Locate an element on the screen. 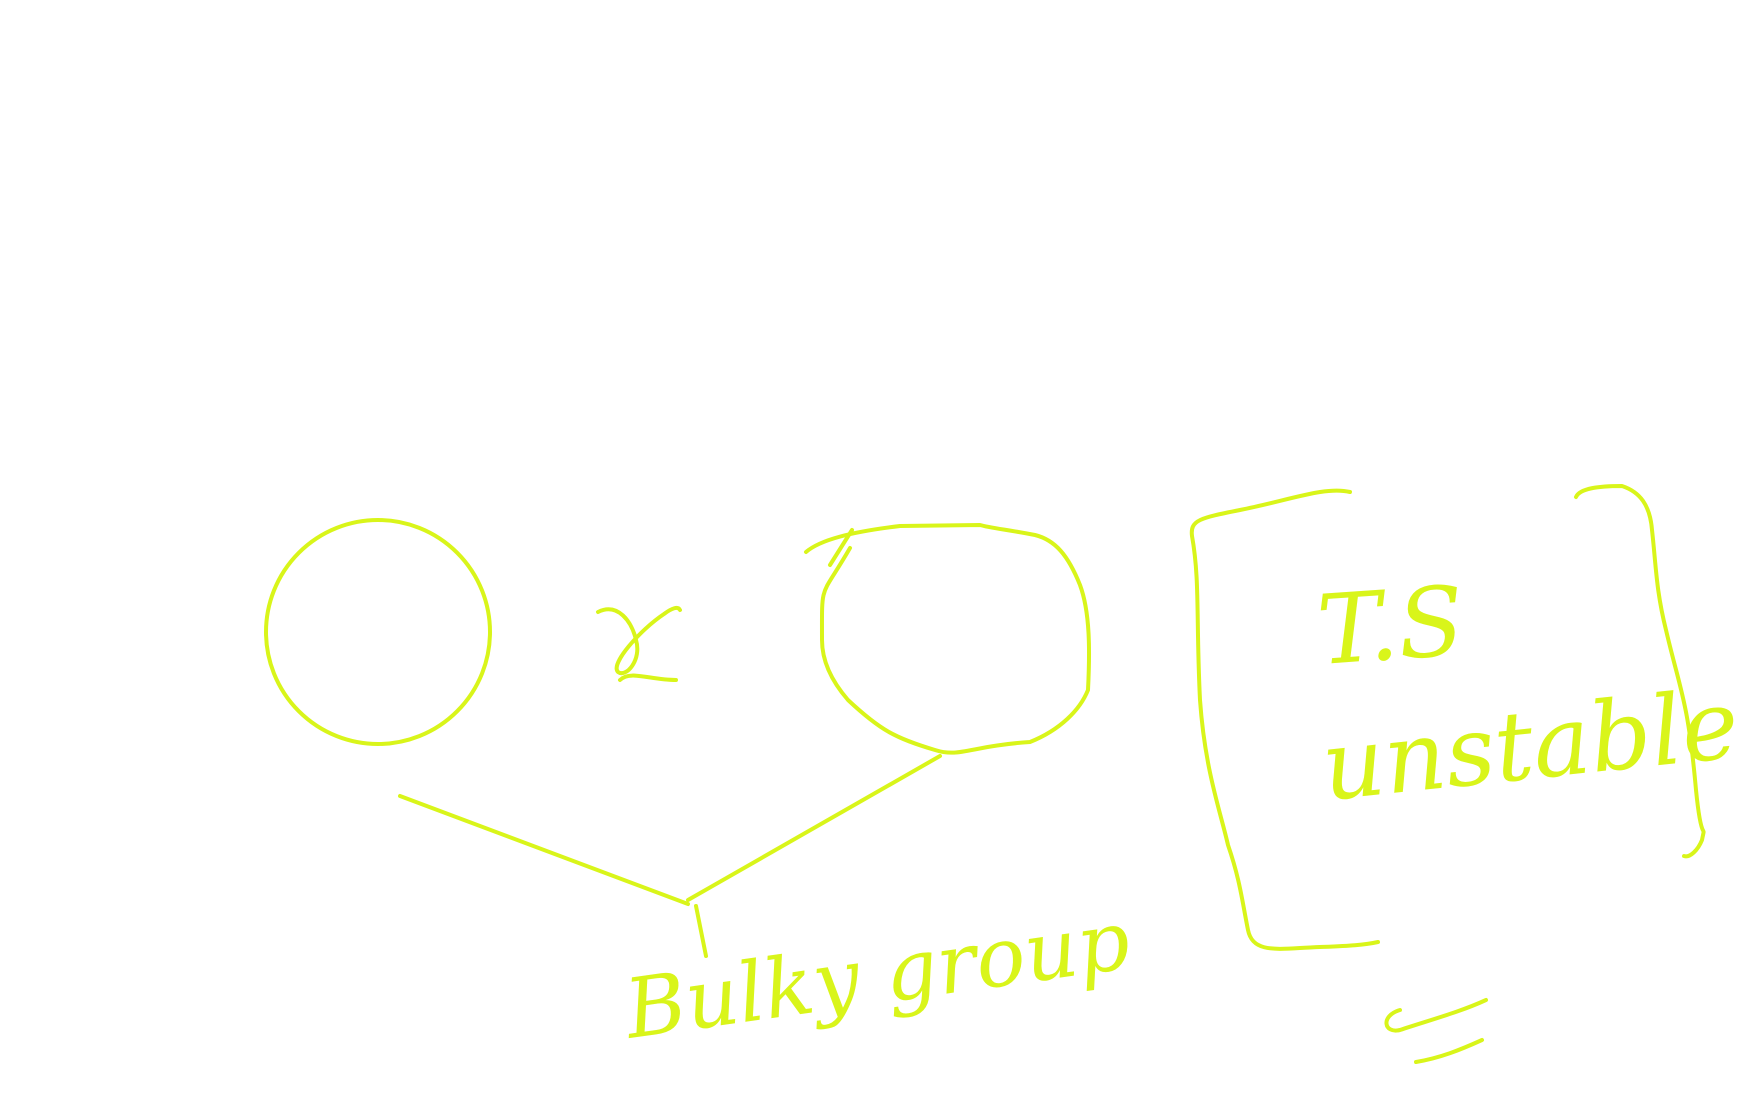 This screenshot has width=1744, height=1112. bracket-left is located at coordinates (1284, 719).